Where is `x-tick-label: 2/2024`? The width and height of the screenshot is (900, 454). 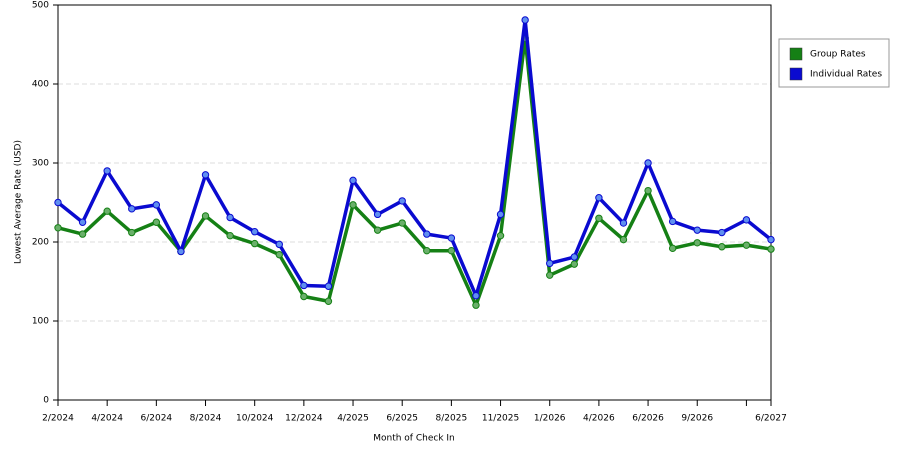
x-tick-label: 2/2024 is located at coordinates (58, 419).